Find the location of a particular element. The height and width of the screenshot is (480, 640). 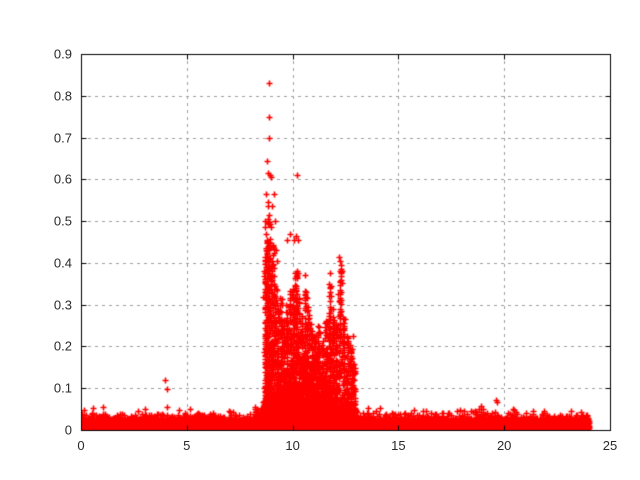

y-tick-label: 0.7 is located at coordinates (62, 138).